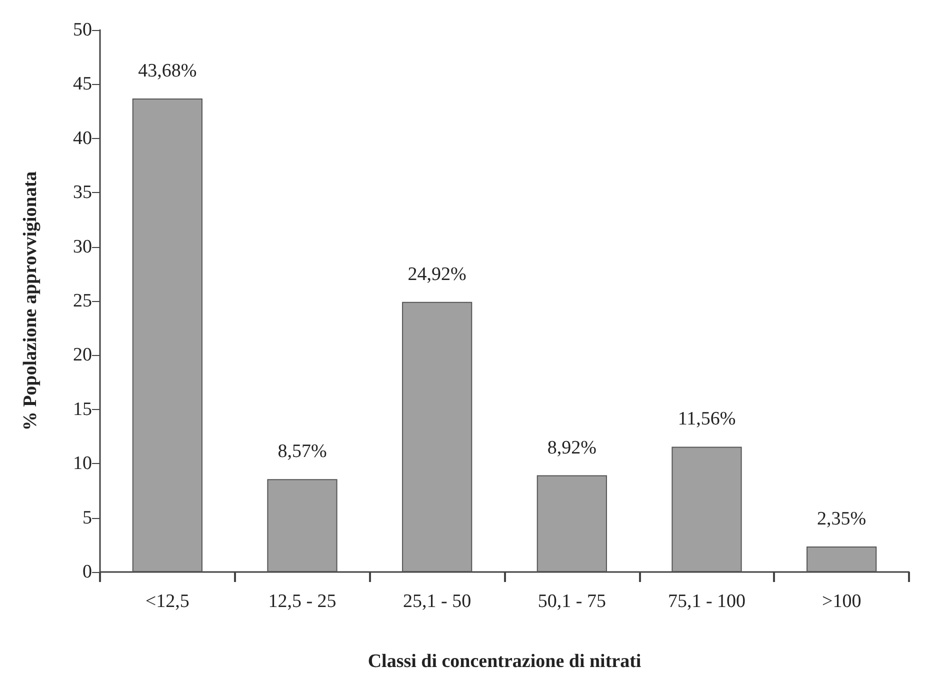 Image resolution: width=939 pixels, height=687 pixels. Describe the element at coordinates (87, 572) in the screenshot. I see `y-tick-label: 0` at that location.